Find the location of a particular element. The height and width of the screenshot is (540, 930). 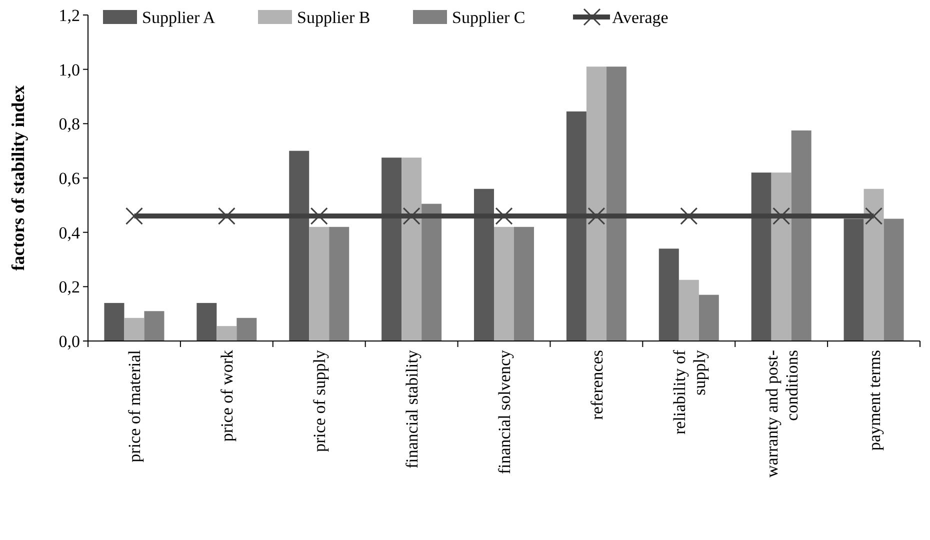

x-tick-label: warranty and post-conditions is located at coordinates (782, 414).